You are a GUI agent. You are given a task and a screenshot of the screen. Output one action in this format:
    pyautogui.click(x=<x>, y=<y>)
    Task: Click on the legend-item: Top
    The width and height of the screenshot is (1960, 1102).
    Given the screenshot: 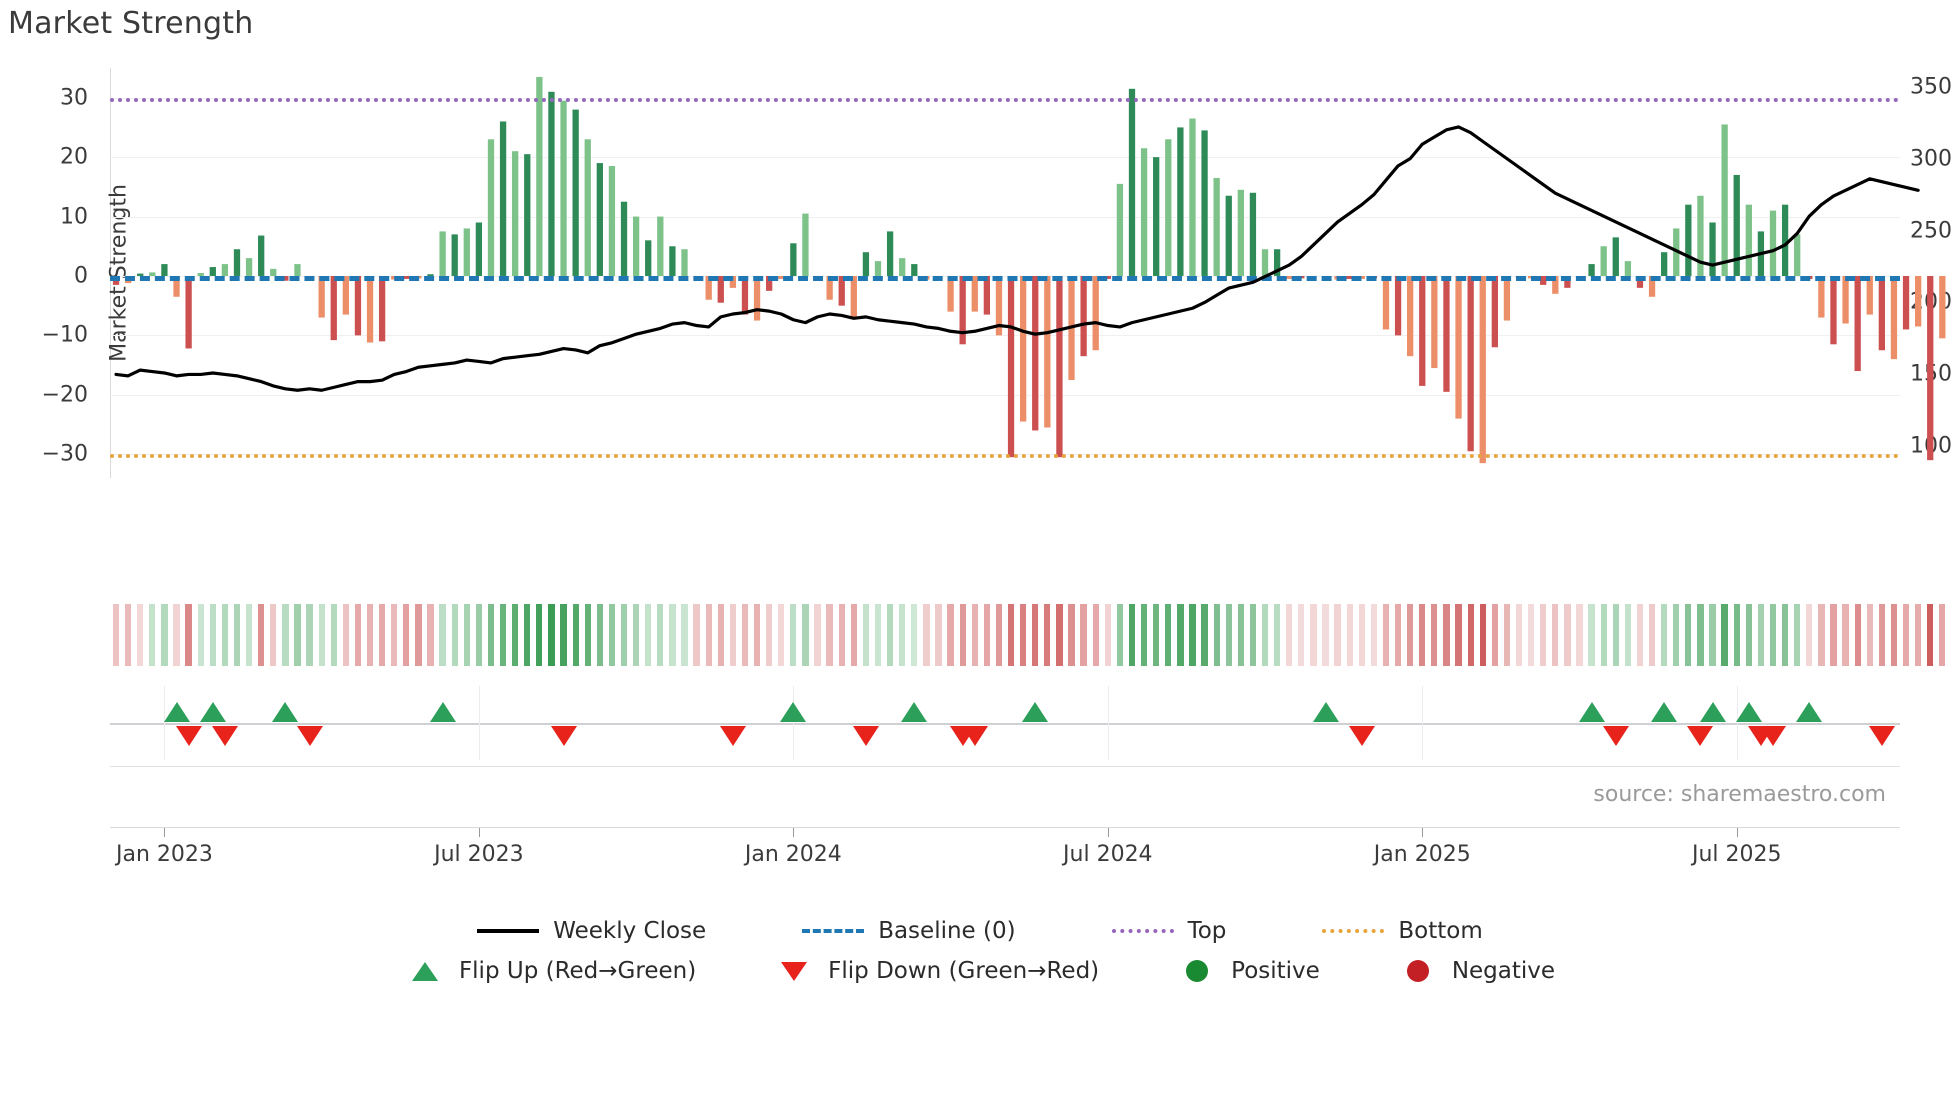 What is the action you would take?
    pyautogui.click(x=1168, y=931)
    